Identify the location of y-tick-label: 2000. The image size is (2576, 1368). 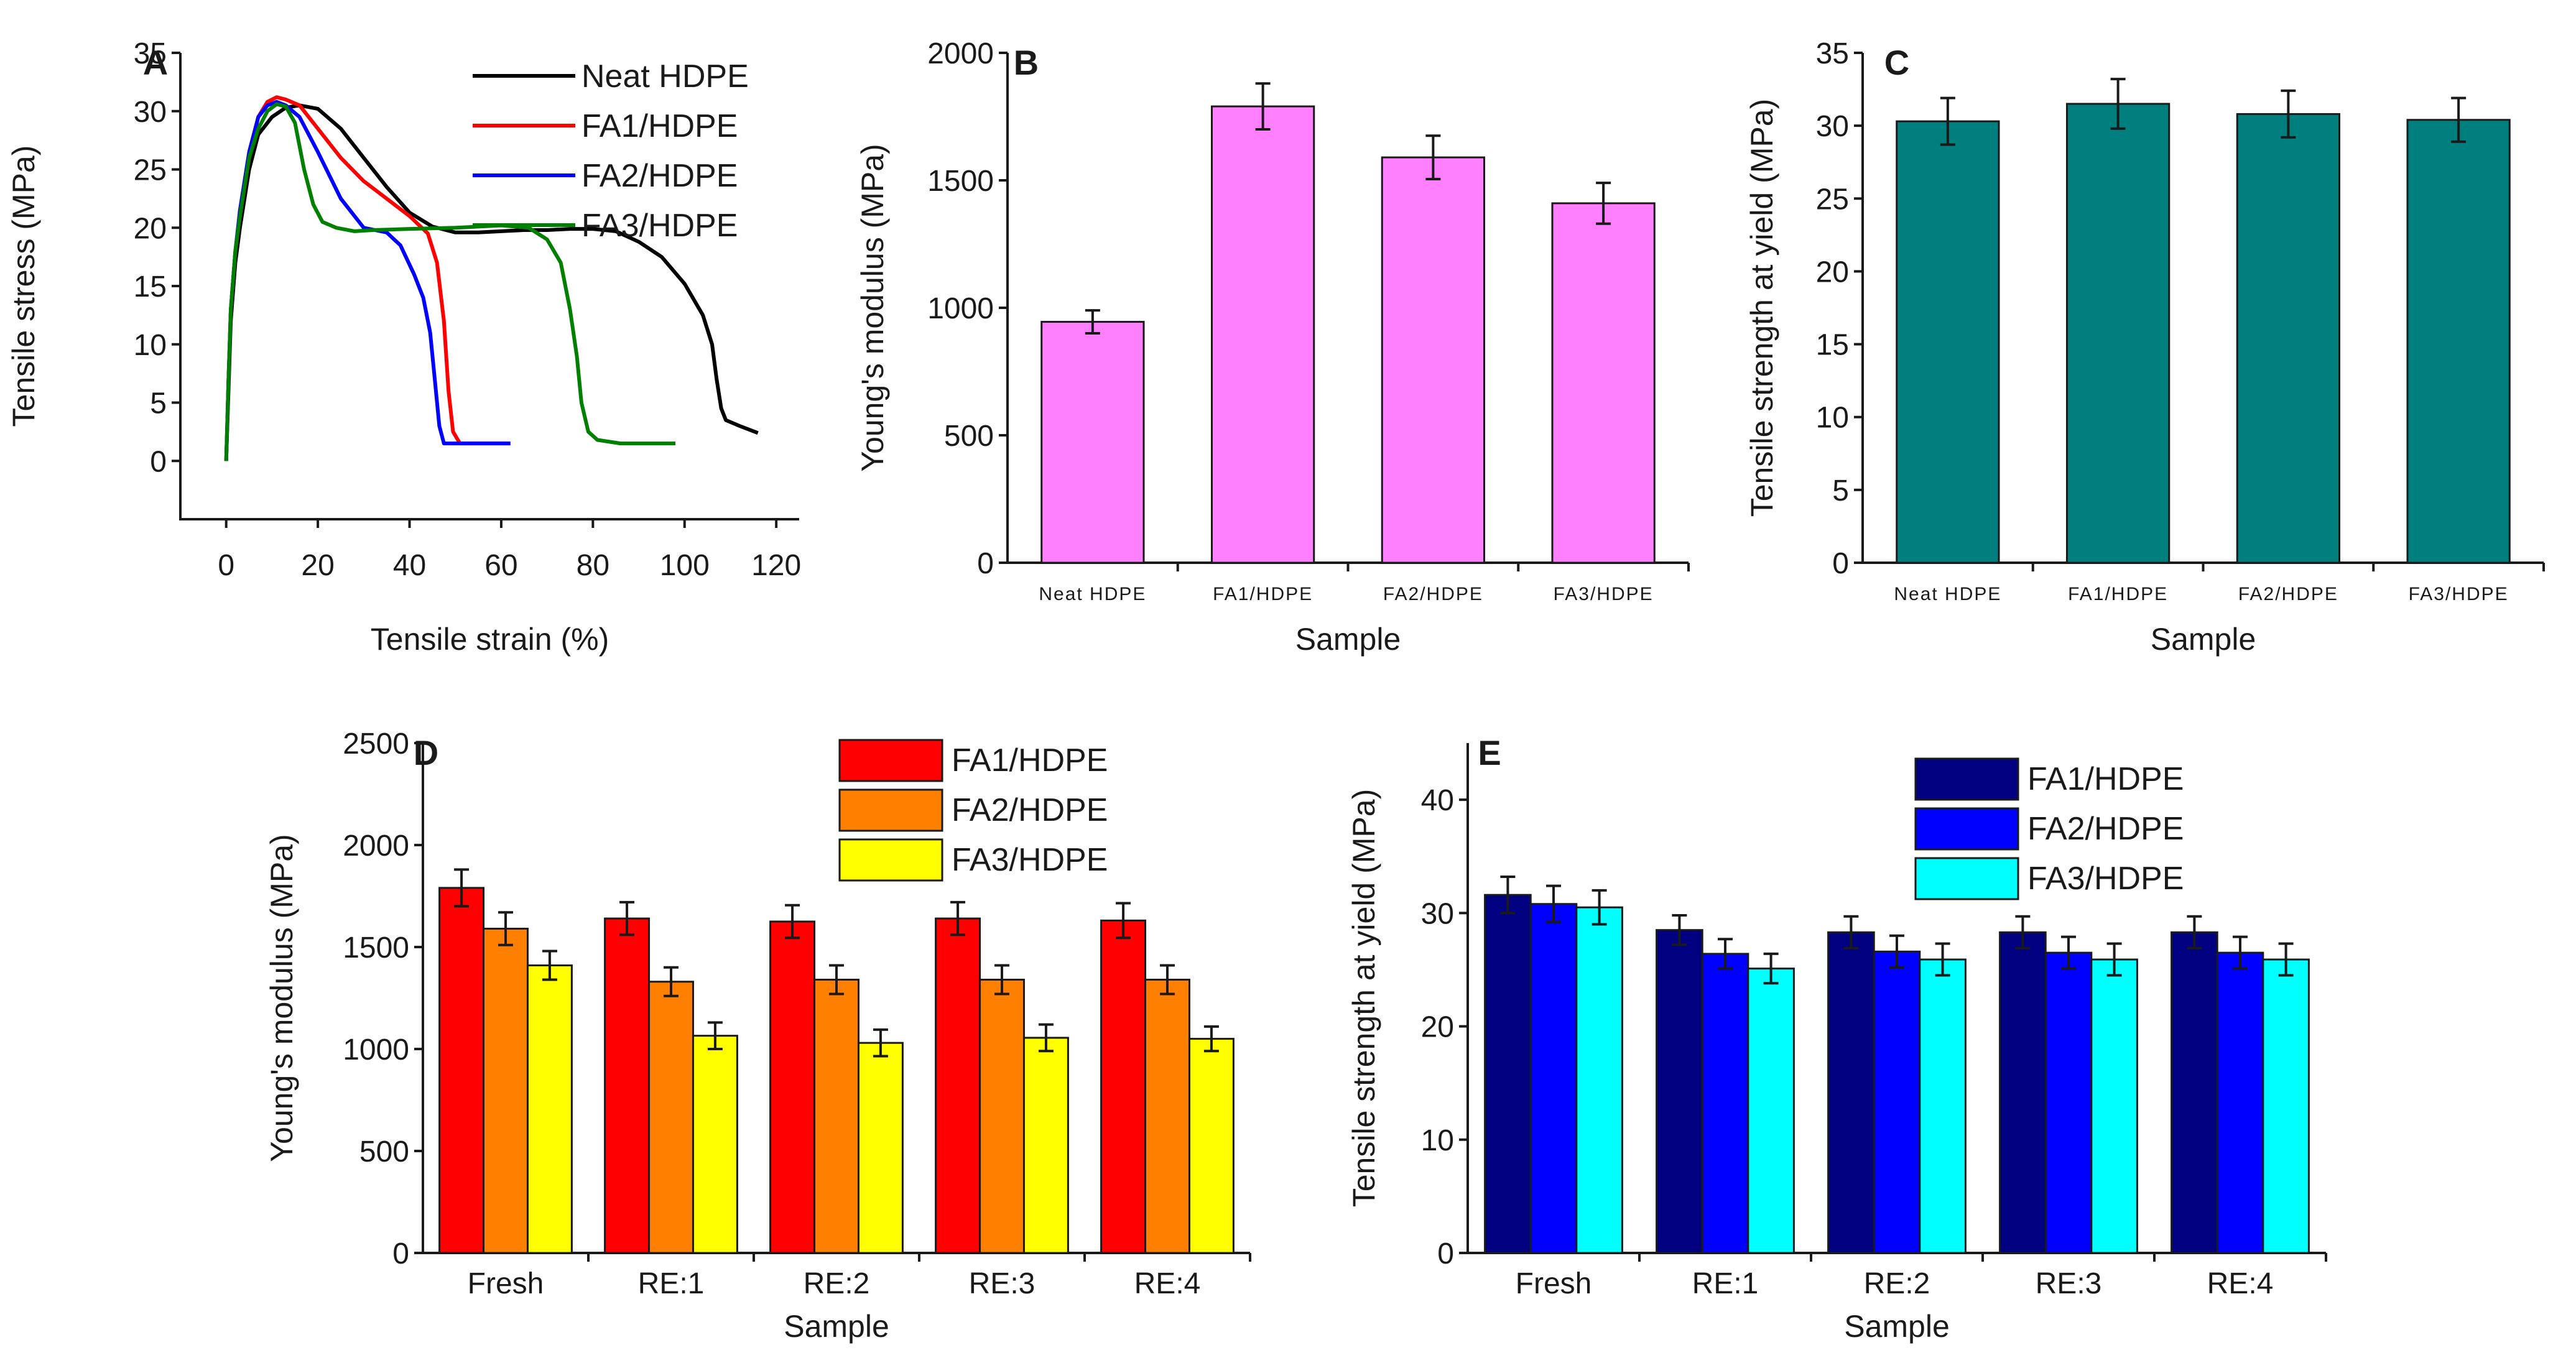
(961, 53).